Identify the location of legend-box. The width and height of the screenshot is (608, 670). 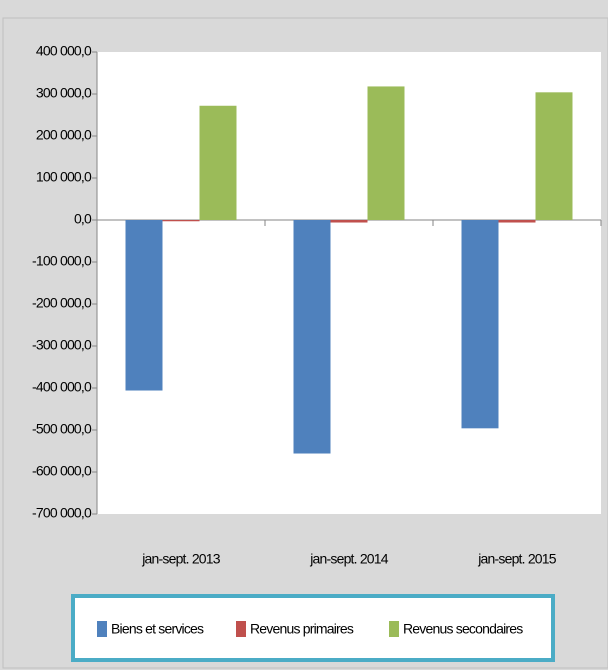
(313, 628).